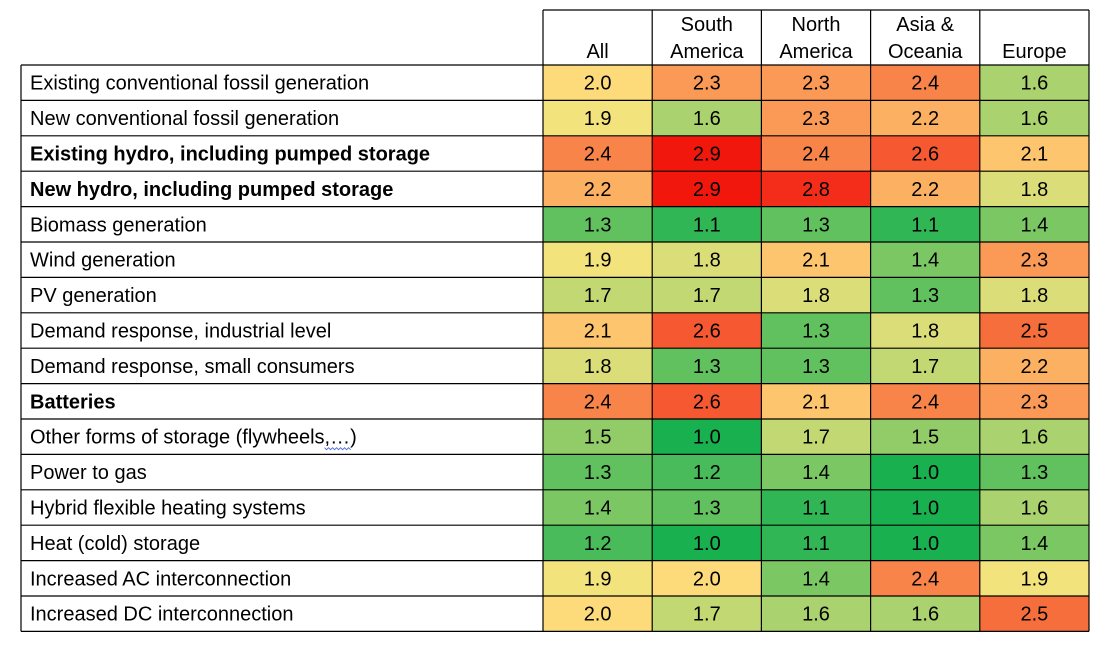 This screenshot has width=1100, height=645. What do you see at coordinates (707, 438) in the screenshot?
I see `cell-value: 1.0` at bounding box center [707, 438].